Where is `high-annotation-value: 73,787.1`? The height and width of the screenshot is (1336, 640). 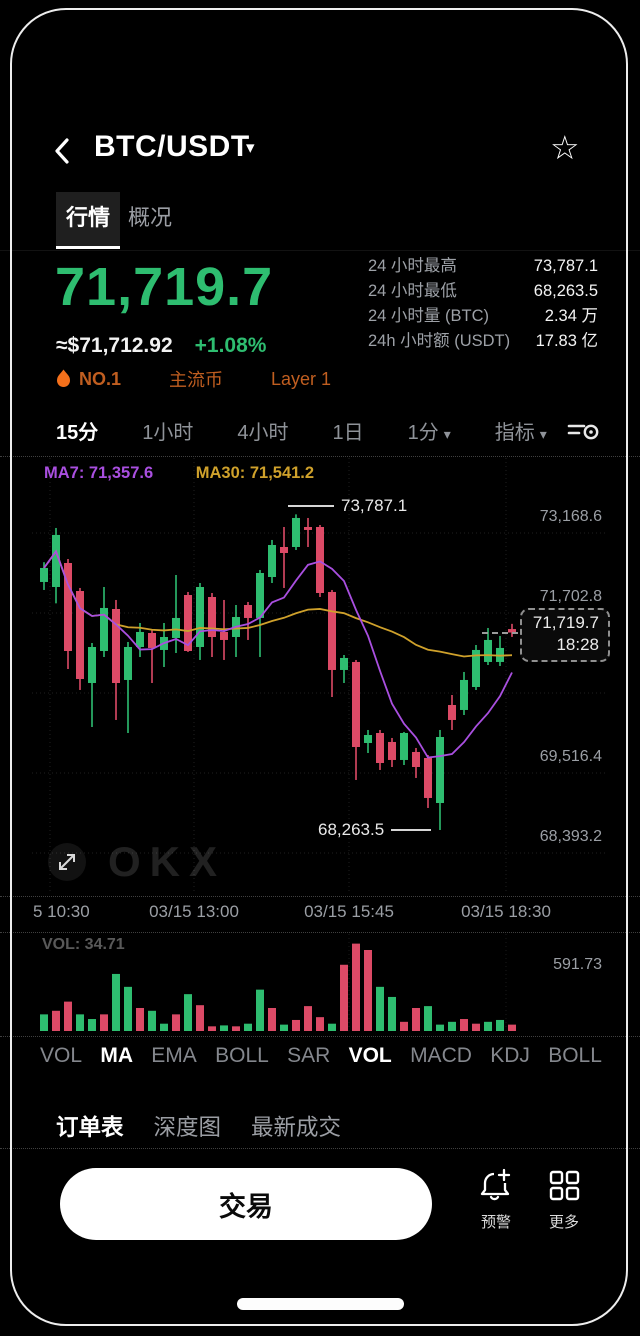 high-annotation-value: 73,787.1 is located at coordinates (374, 506).